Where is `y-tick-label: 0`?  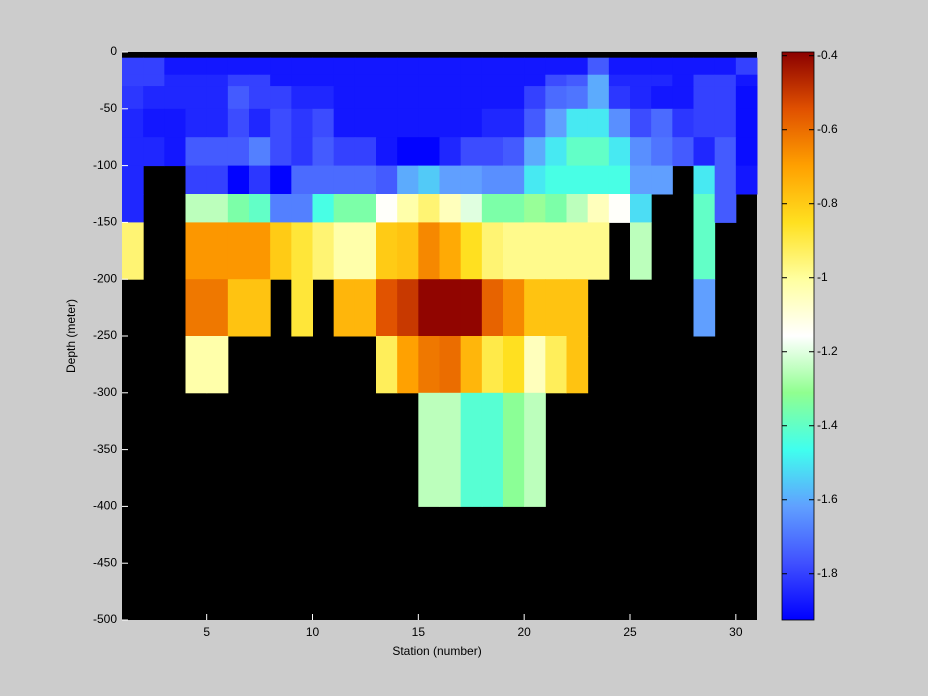
y-tick-label: 0 is located at coordinates (113, 51).